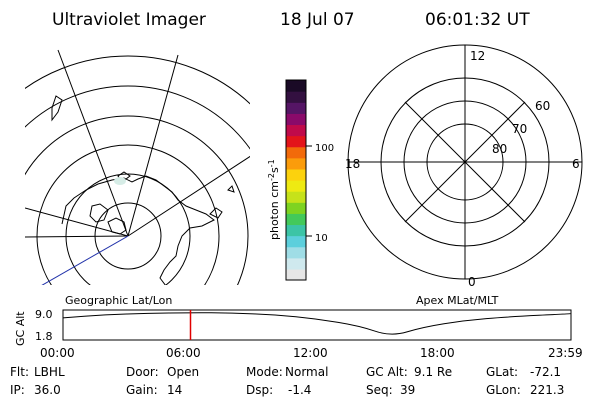  Describe the element at coordinates (519, 129) in the screenshot. I see `mlat-label-70: 70` at that location.